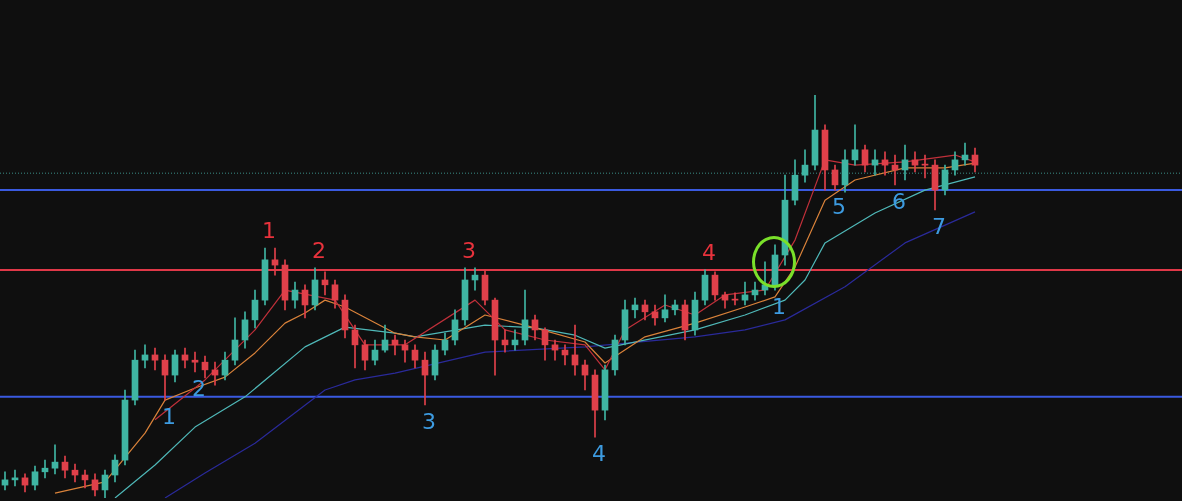  I want to click on text: 5, so click(839, 206).